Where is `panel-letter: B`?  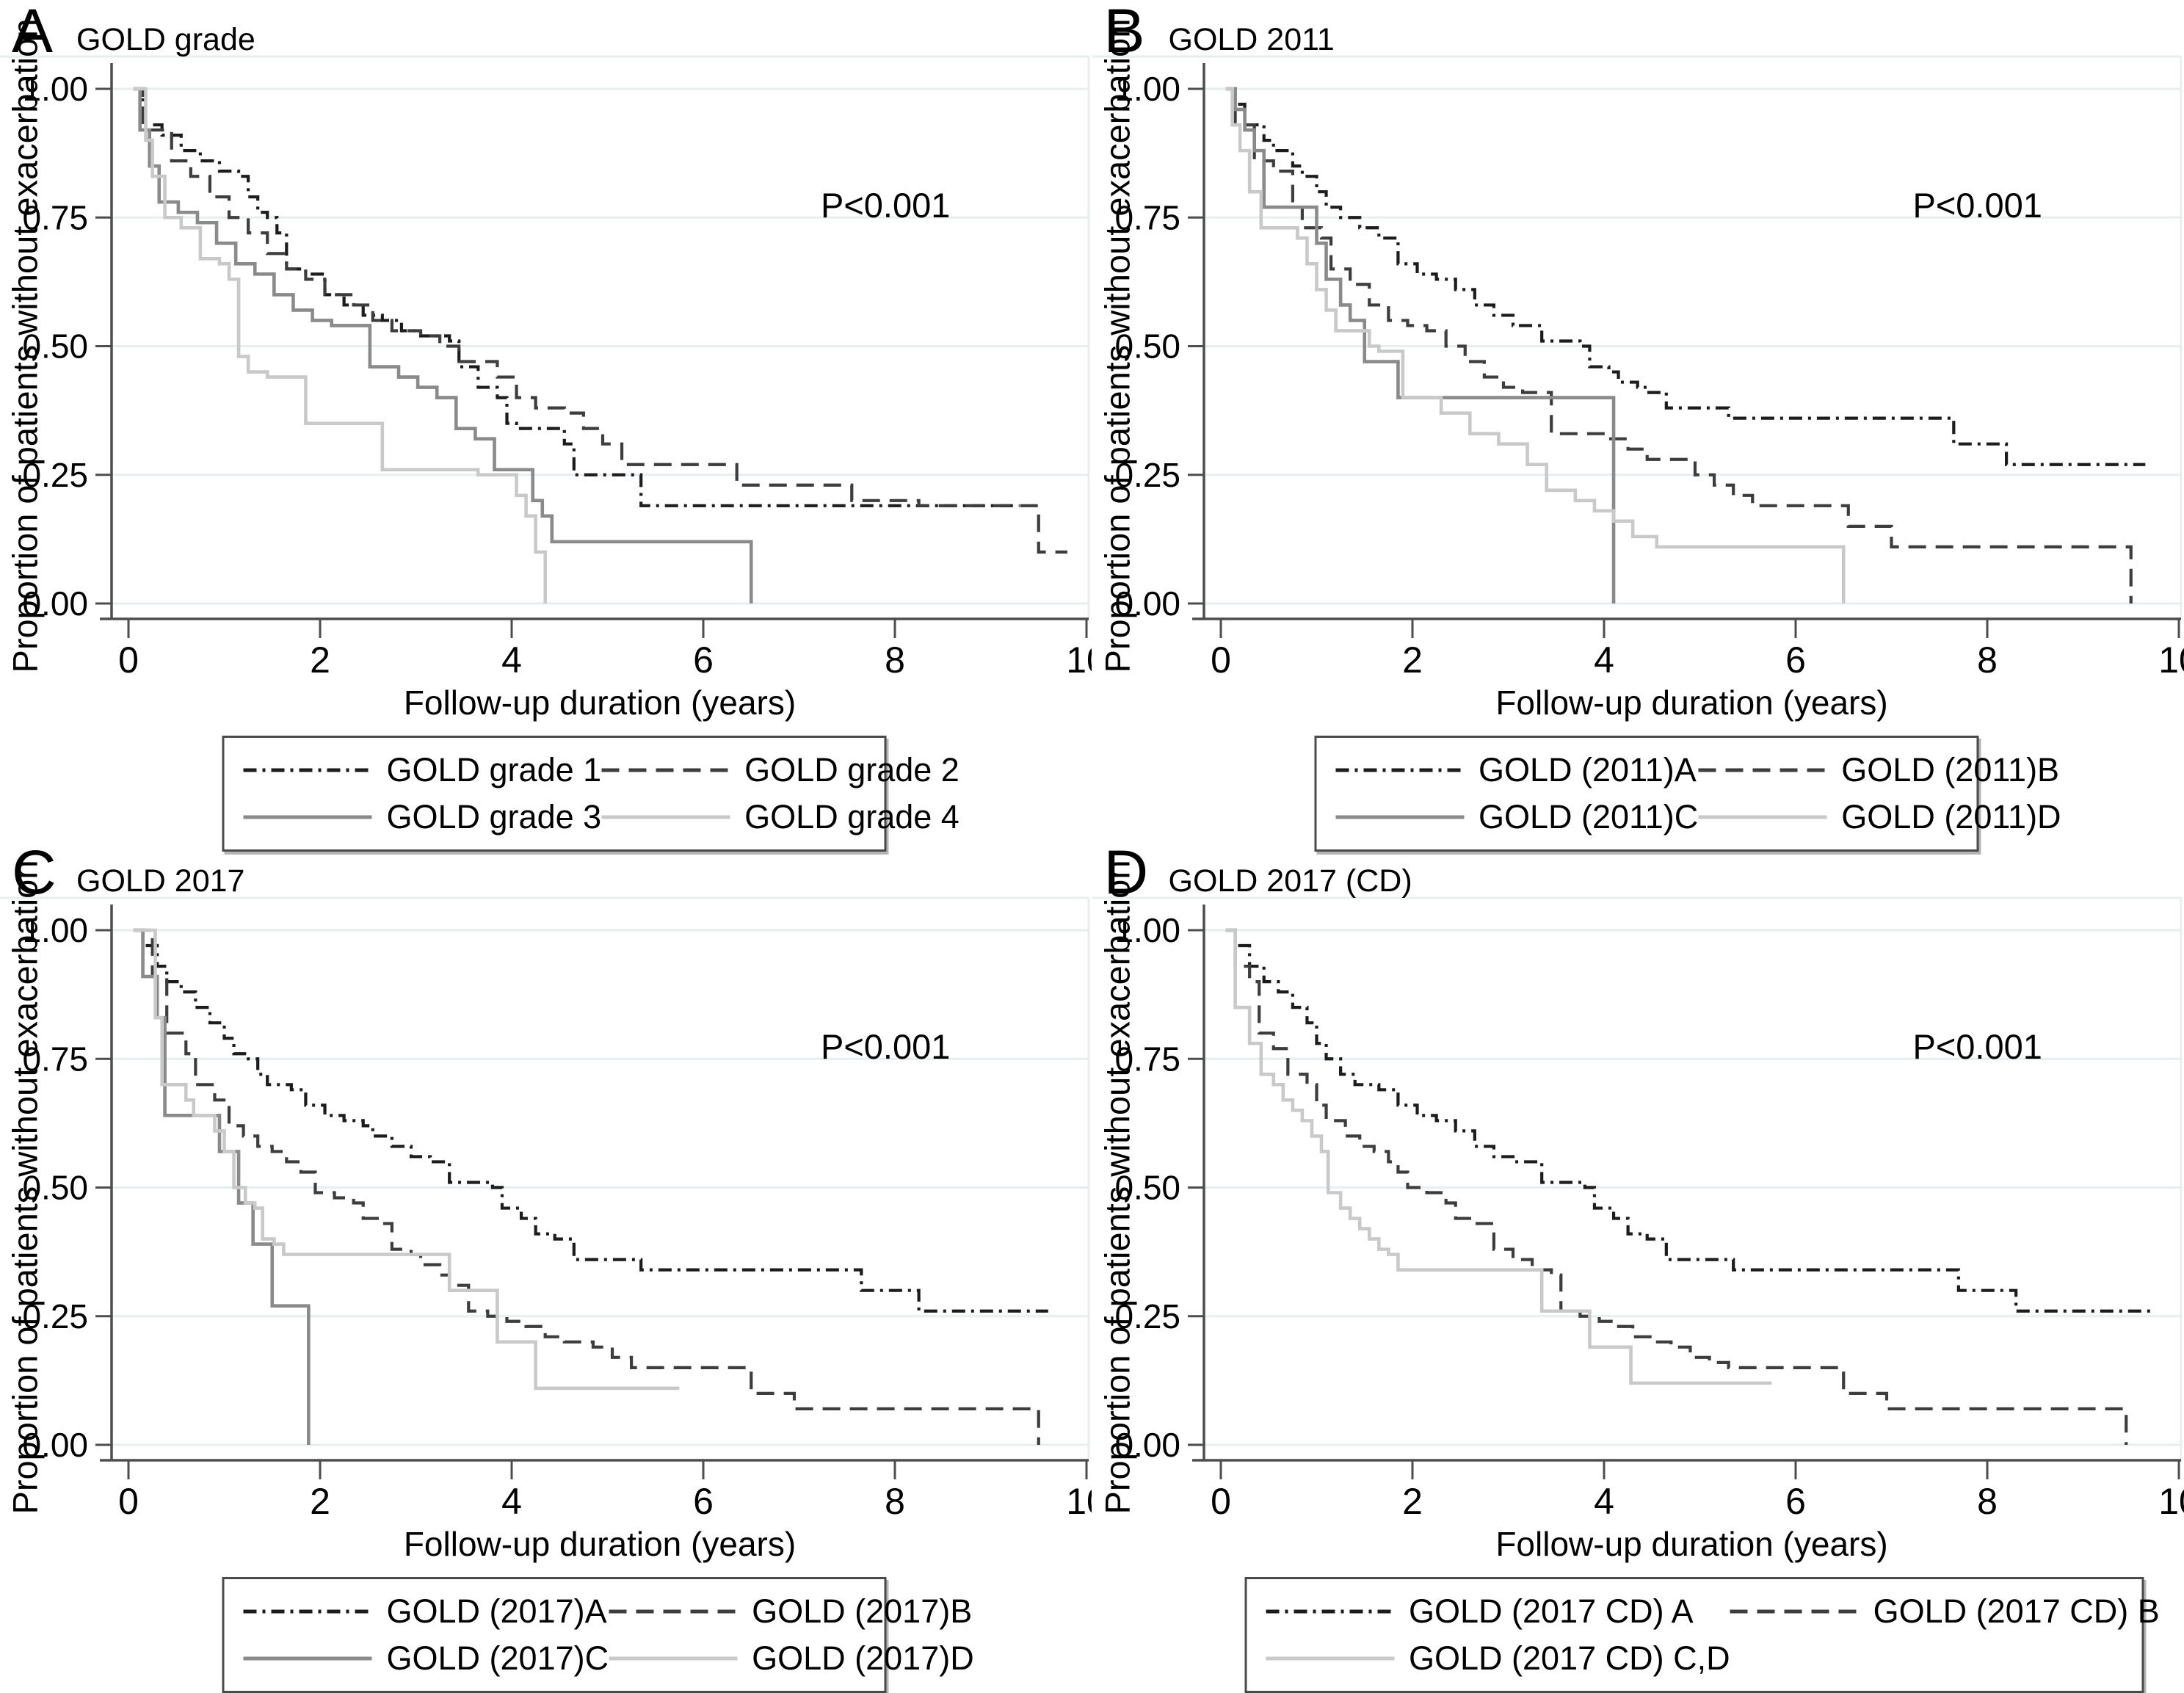 panel-letter: B is located at coordinates (1124, 32).